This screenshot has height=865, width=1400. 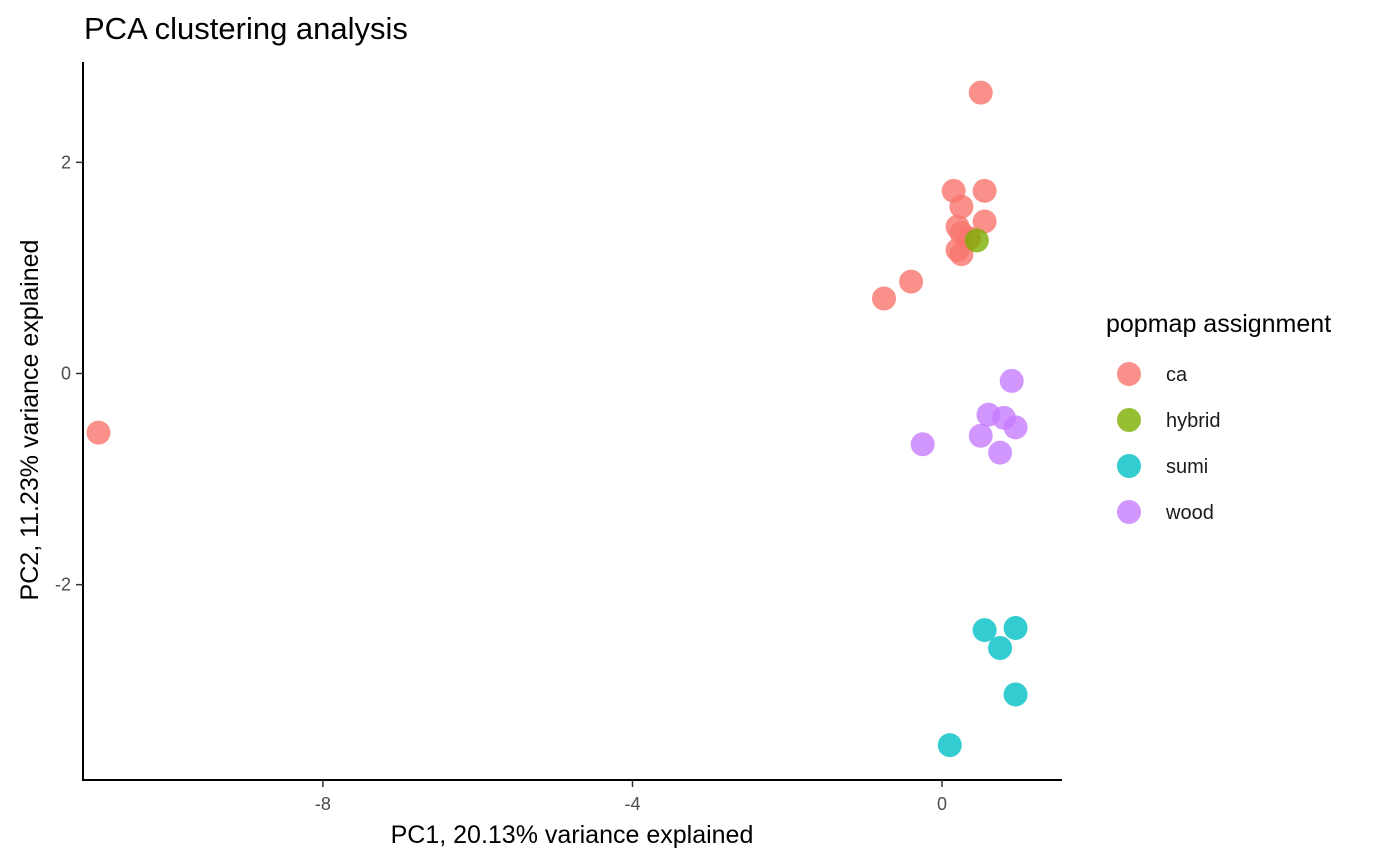 What do you see at coordinates (1129, 466) in the screenshot?
I see `legend-key-sumi` at bounding box center [1129, 466].